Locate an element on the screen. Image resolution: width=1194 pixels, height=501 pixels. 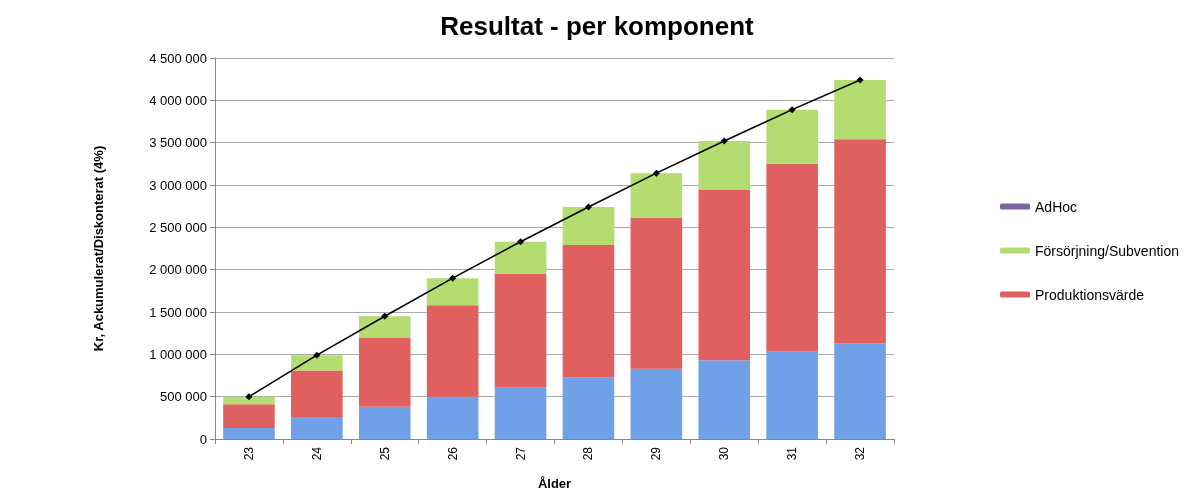
chart-title: Resultat - per komponent is located at coordinates (597, 26).